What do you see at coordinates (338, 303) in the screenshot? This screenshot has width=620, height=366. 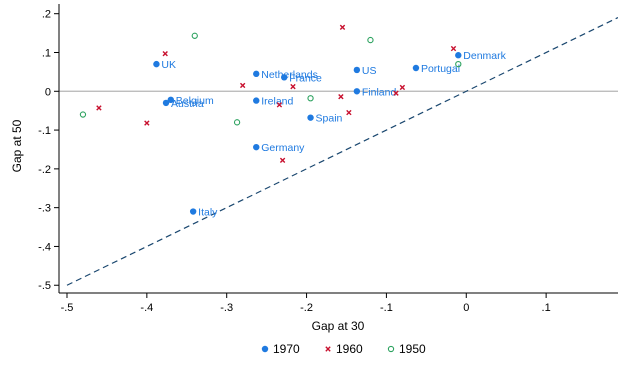 I see `x-axis: -.5 -.4 -.3 -.2 -.1 0 .1` at bounding box center [338, 303].